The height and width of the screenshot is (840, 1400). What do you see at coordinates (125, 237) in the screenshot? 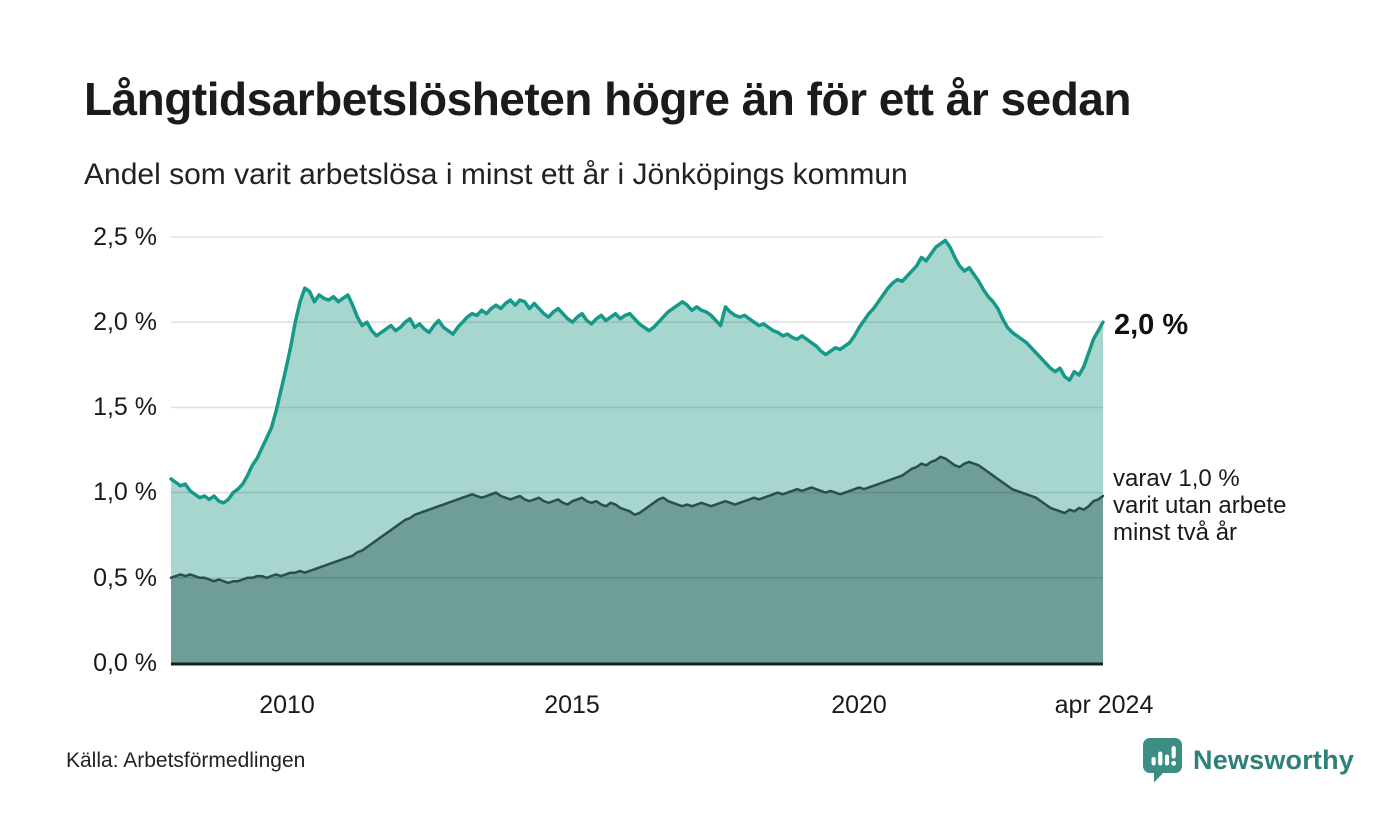
I see `y-tick-label: 2,5 %` at bounding box center [125, 237].